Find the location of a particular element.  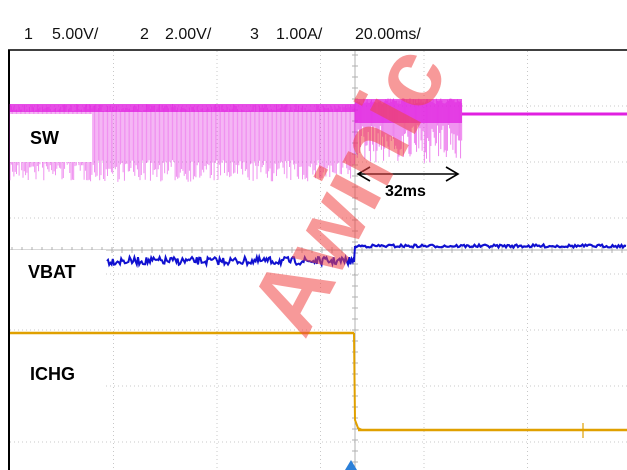

sw-label-box is located at coordinates (51, 138).